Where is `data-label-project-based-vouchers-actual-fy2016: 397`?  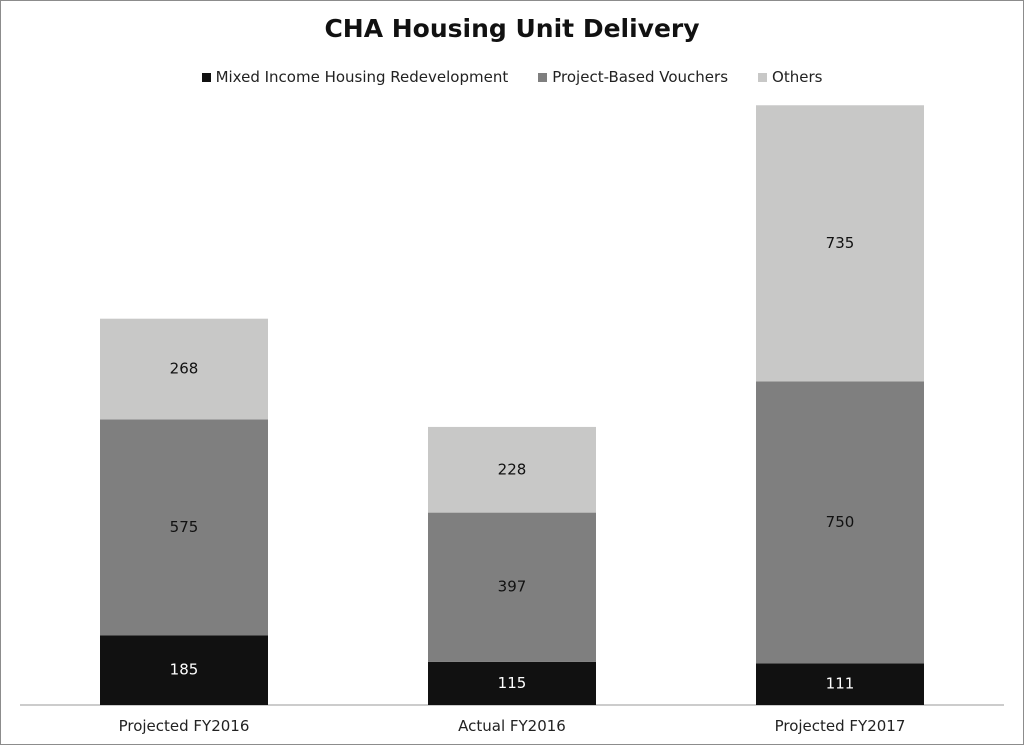
data-label-project-based-vouchers-actual-fy2016: 397 is located at coordinates (512, 587).